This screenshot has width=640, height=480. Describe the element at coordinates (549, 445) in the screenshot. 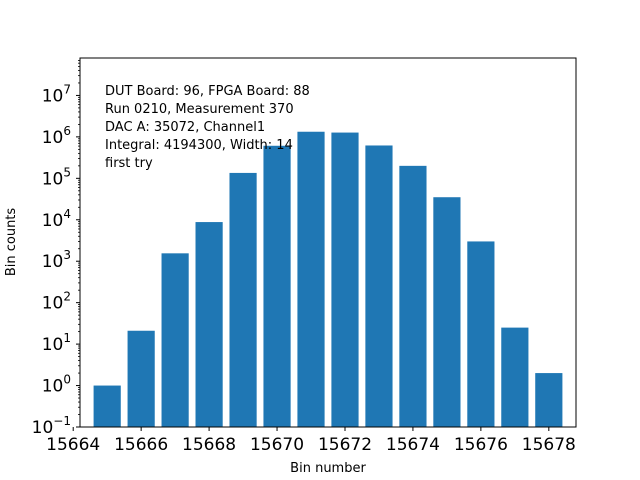

I see `x-tick-label: 15678` at that location.